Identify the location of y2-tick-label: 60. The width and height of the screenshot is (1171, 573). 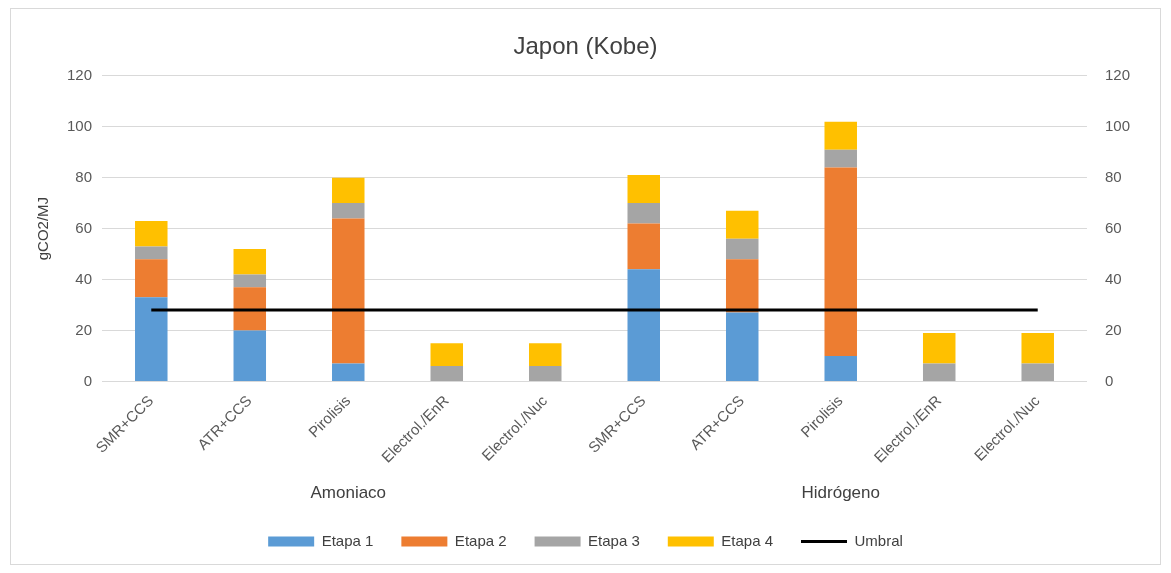
(1113, 227).